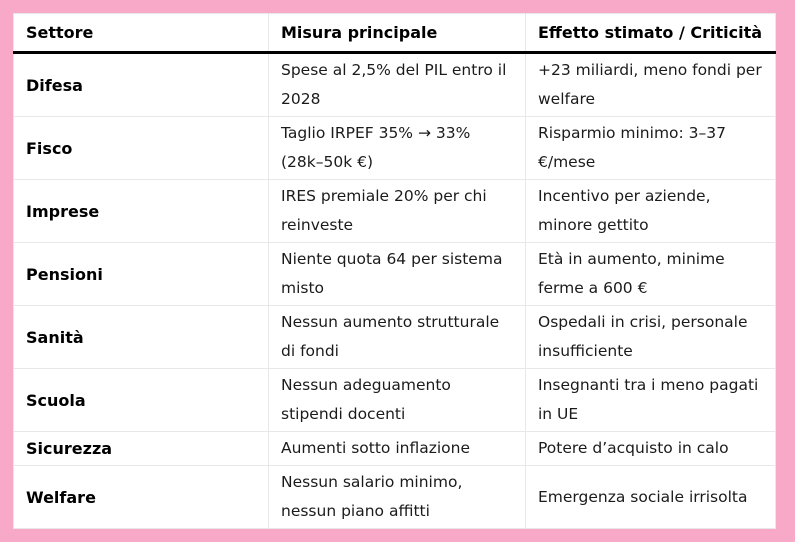 This screenshot has height=542, width=795. What do you see at coordinates (650, 448) in the screenshot?
I see `effect-cell: Potere d’acquisto in calo` at bounding box center [650, 448].